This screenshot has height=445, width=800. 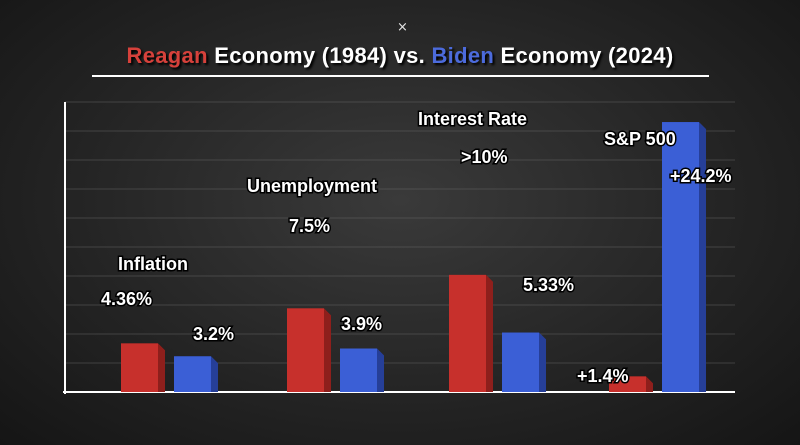 What do you see at coordinates (548, 285) in the screenshot?
I see `data-label-biden-2: 5.33%` at bounding box center [548, 285].